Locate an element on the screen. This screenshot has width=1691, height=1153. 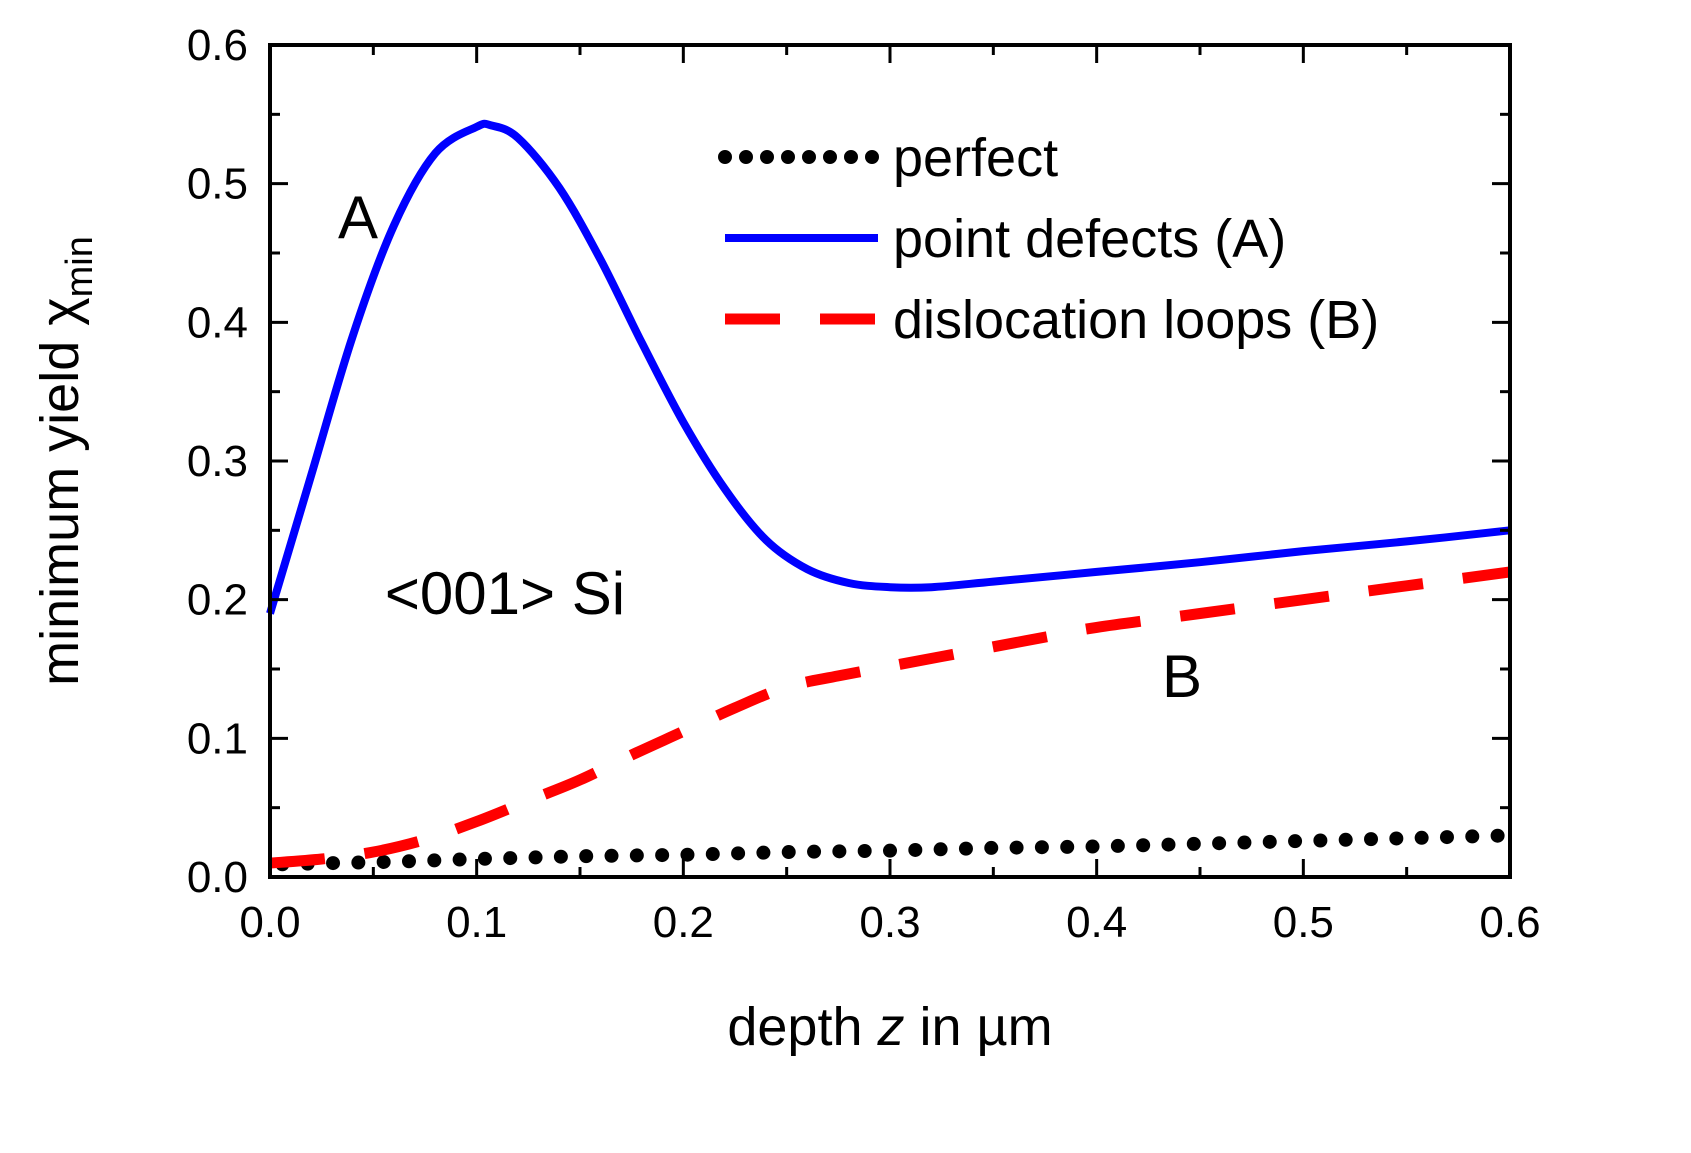
y-tick-label: 0.0 is located at coordinates (217, 877).